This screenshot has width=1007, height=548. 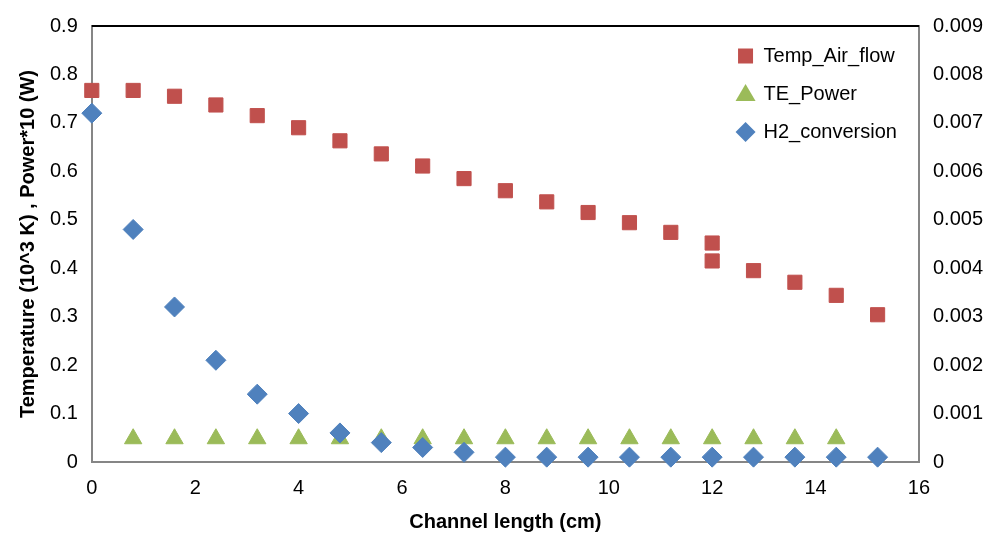 What do you see at coordinates (63, 412) in the screenshot?
I see `y-tick-label: 0.1` at bounding box center [63, 412].